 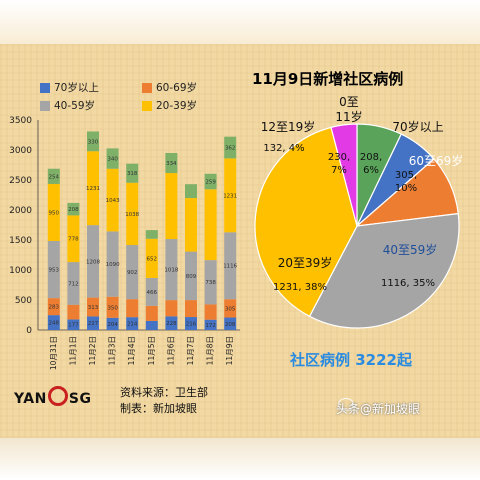 What do you see at coordinates (57, 396) in the screenshot?
I see `logo-o-icon` at bounding box center [57, 396].